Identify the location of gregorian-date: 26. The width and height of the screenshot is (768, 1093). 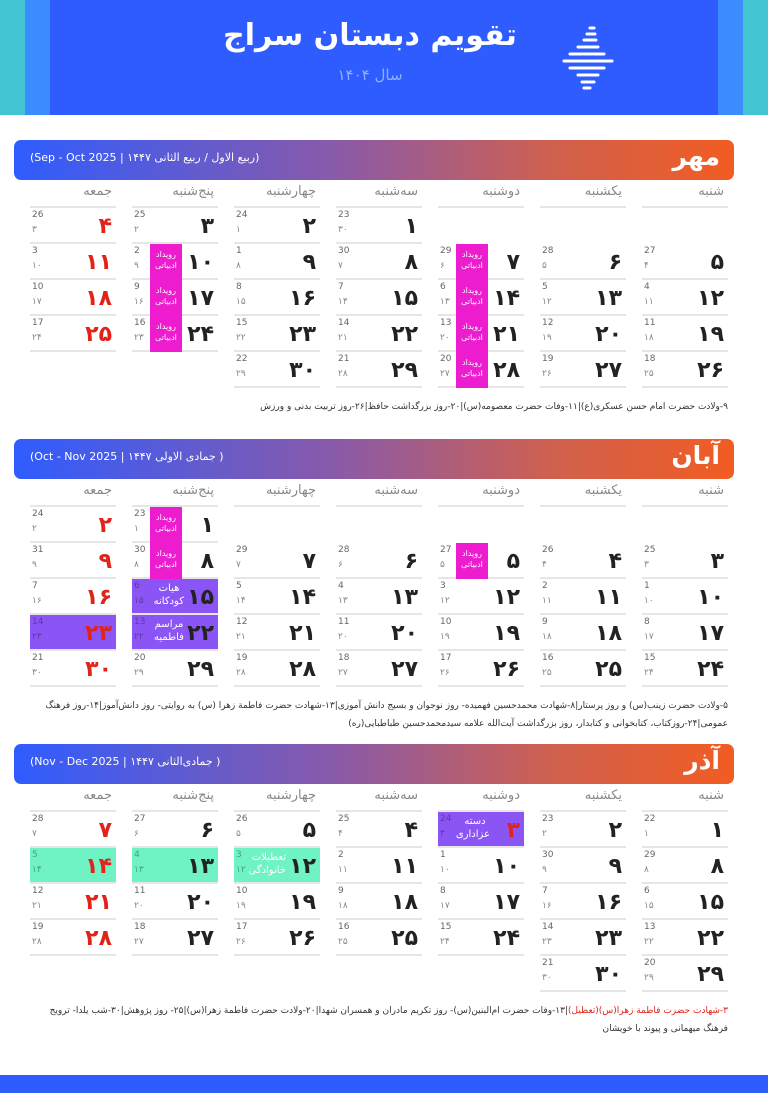
(38, 215).